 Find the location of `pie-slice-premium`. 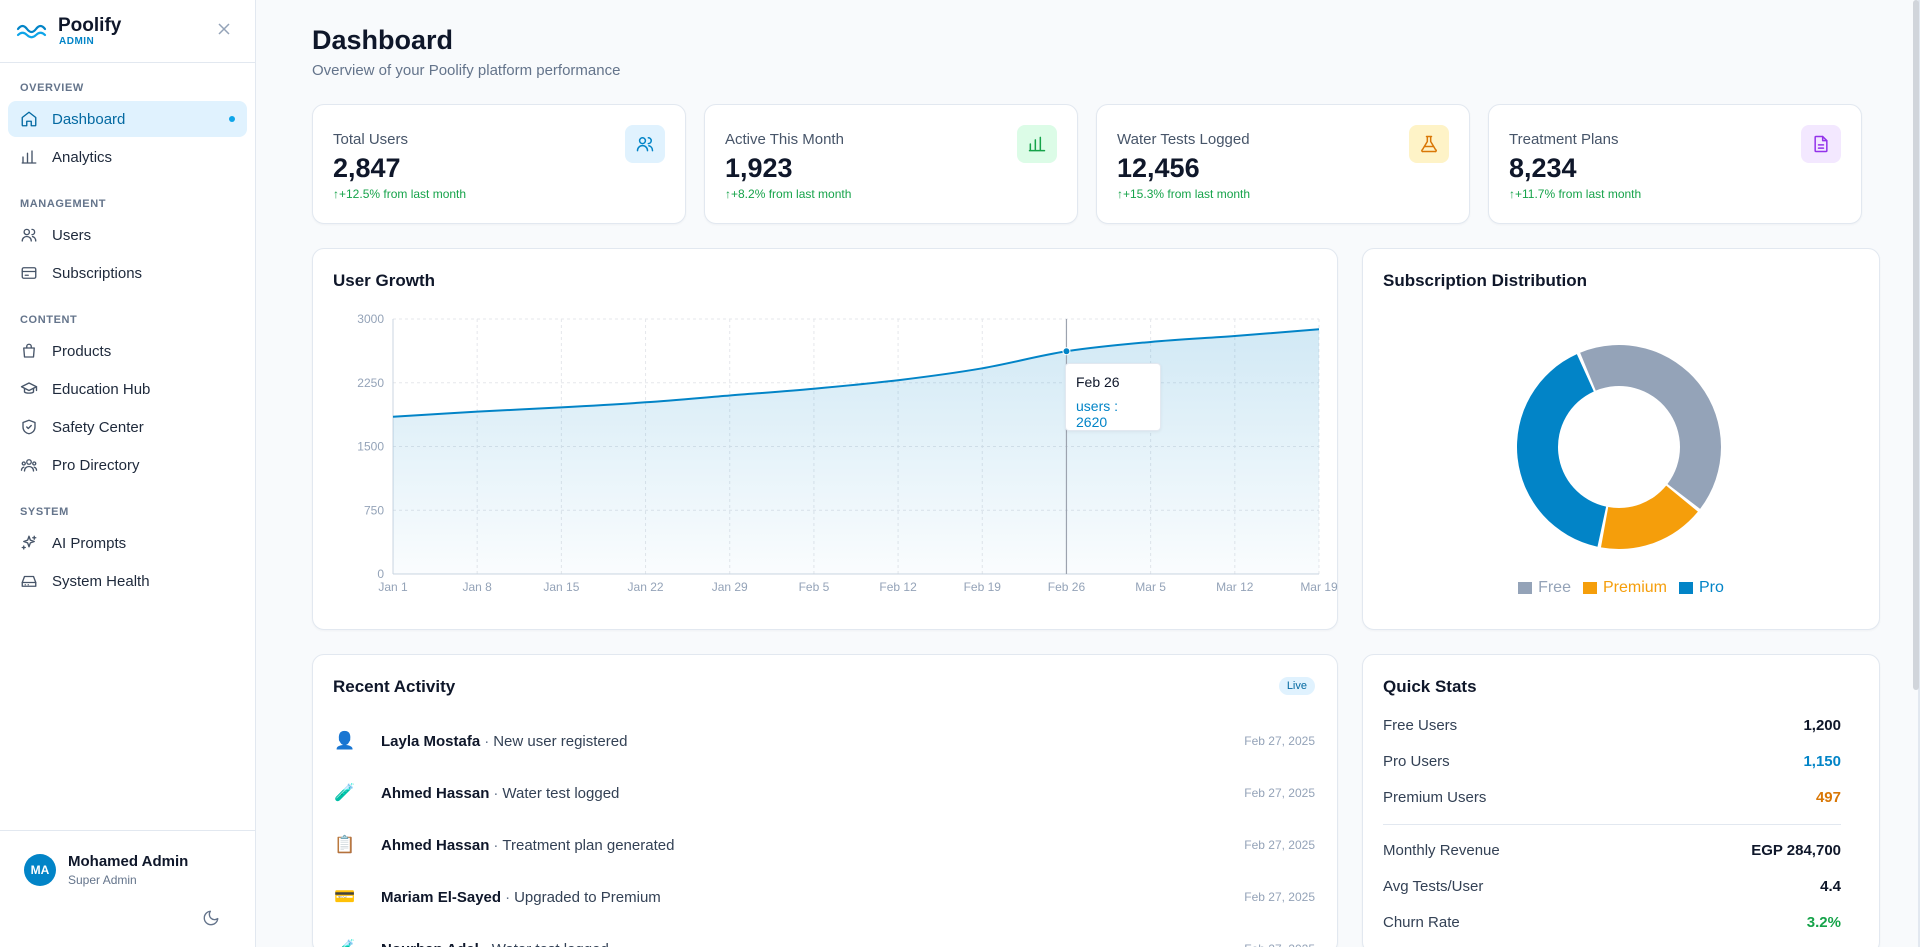

pie-slice-premium is located at coordinates (1649, 517).